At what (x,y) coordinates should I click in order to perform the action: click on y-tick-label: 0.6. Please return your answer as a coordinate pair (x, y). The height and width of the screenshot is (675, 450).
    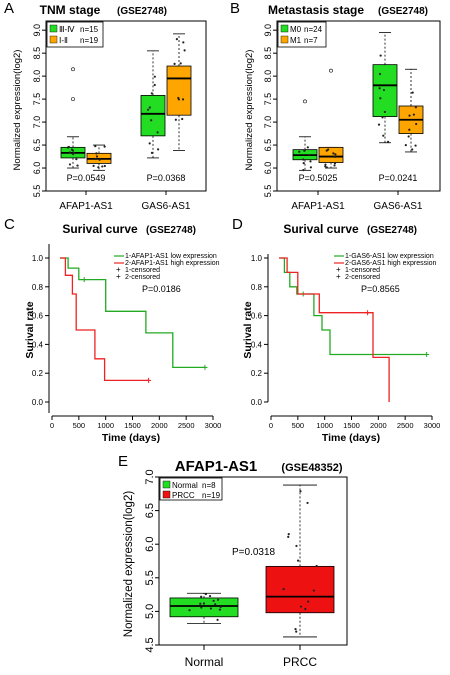
    Looking at the image, I should click on (257, 316).